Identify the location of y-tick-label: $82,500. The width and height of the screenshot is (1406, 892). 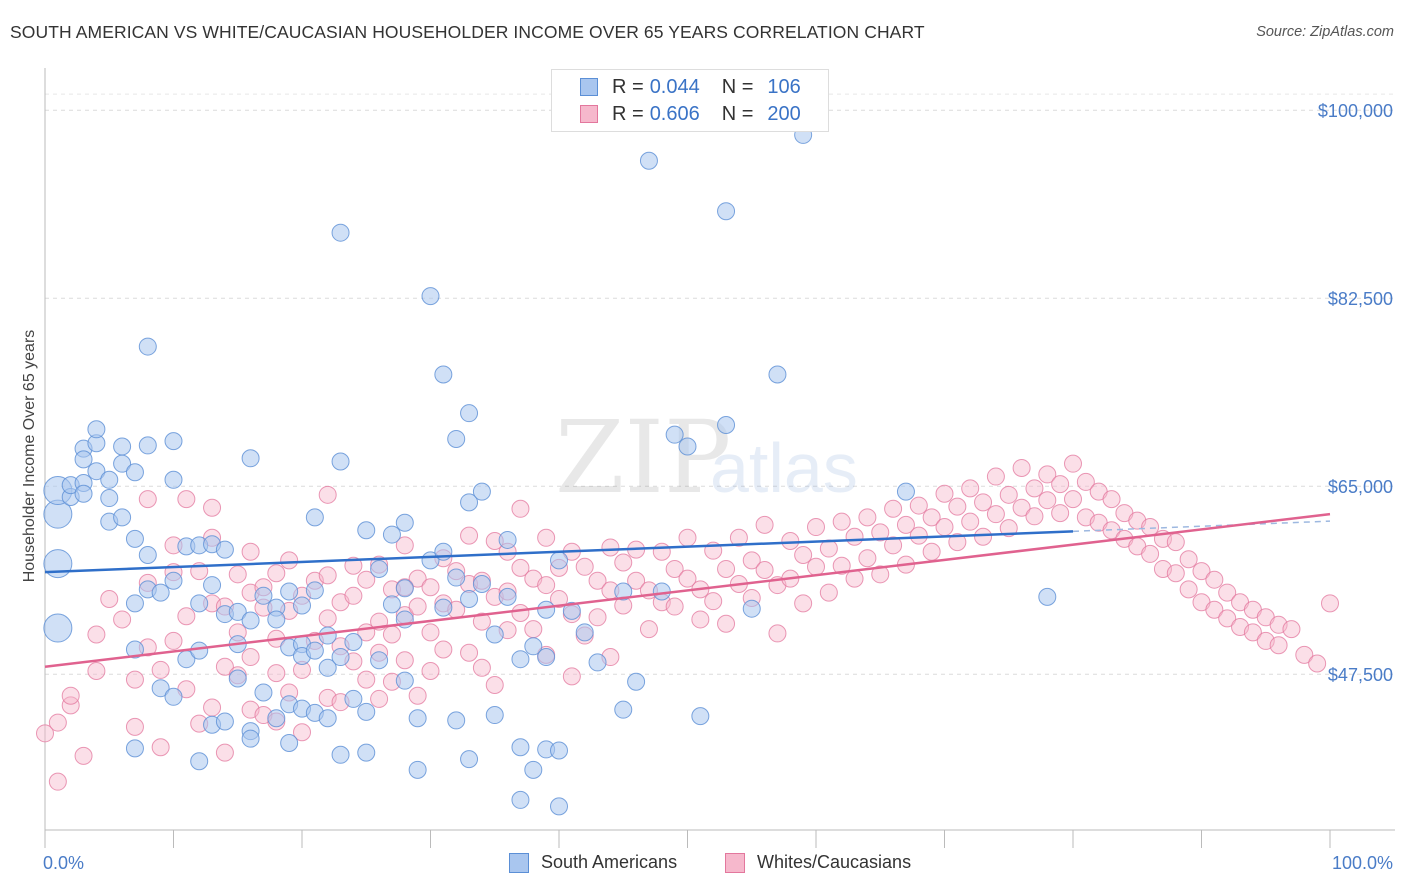
(1360, 299).